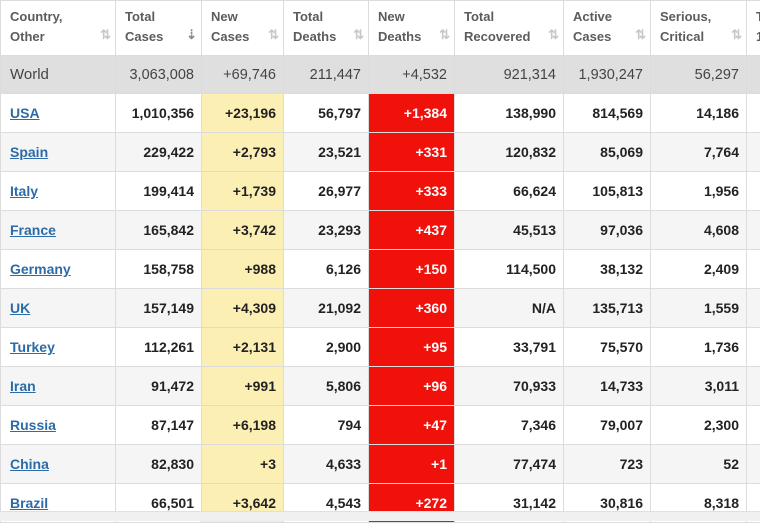 This screenshot has height=523, width=760. What do you see at coordinates (699, 28) in the screenshot?
I see `header-serious-critical: Serious, Critical⇅` at bounding box center [699, 28].